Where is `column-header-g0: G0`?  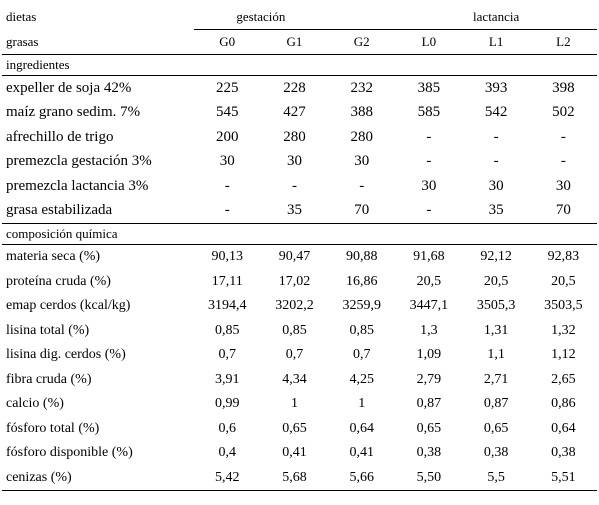
column-header-g0: G0 is located at coordinates (227, 41).